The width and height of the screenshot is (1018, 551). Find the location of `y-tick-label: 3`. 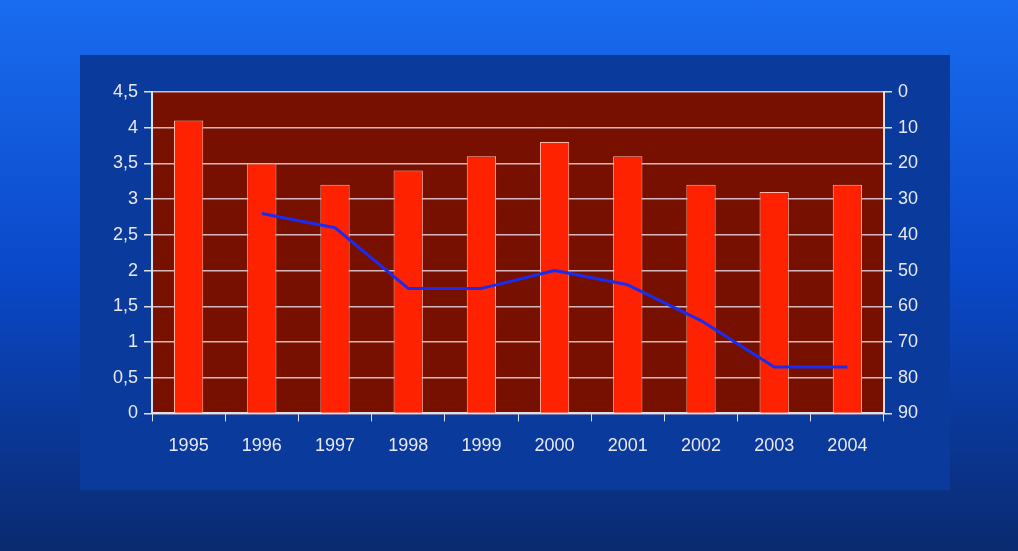

y-tick-label: 3 is located at coordinates (133, 198).